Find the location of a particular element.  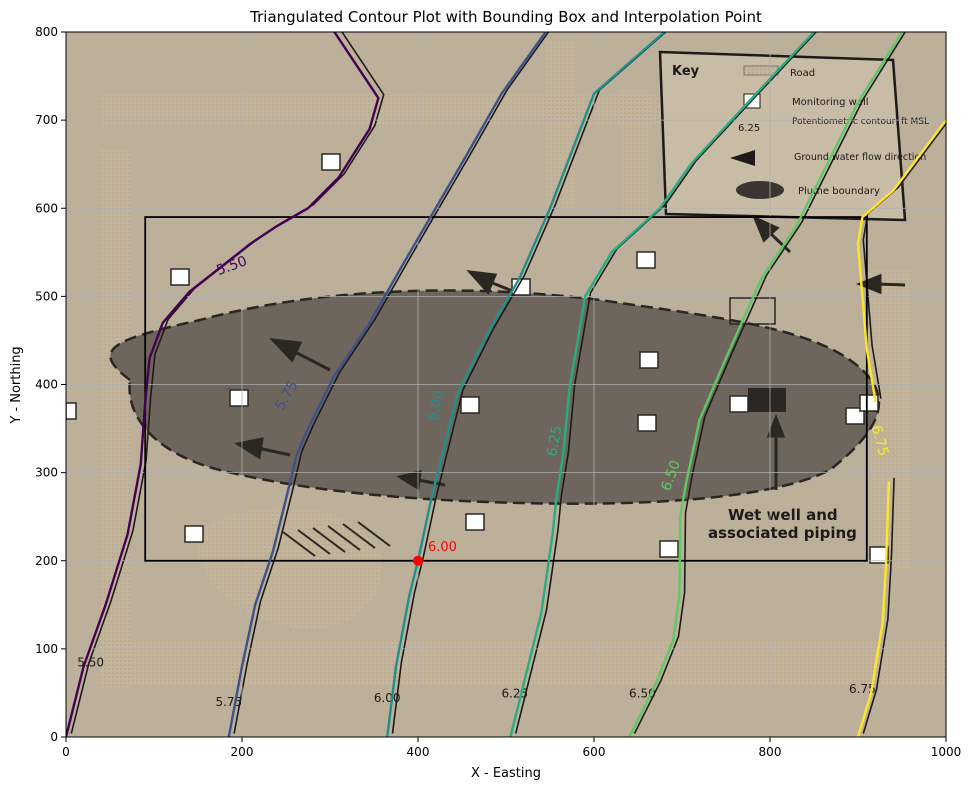

interpolation-point-label: 6.00 is located at coordinates (442, 547).